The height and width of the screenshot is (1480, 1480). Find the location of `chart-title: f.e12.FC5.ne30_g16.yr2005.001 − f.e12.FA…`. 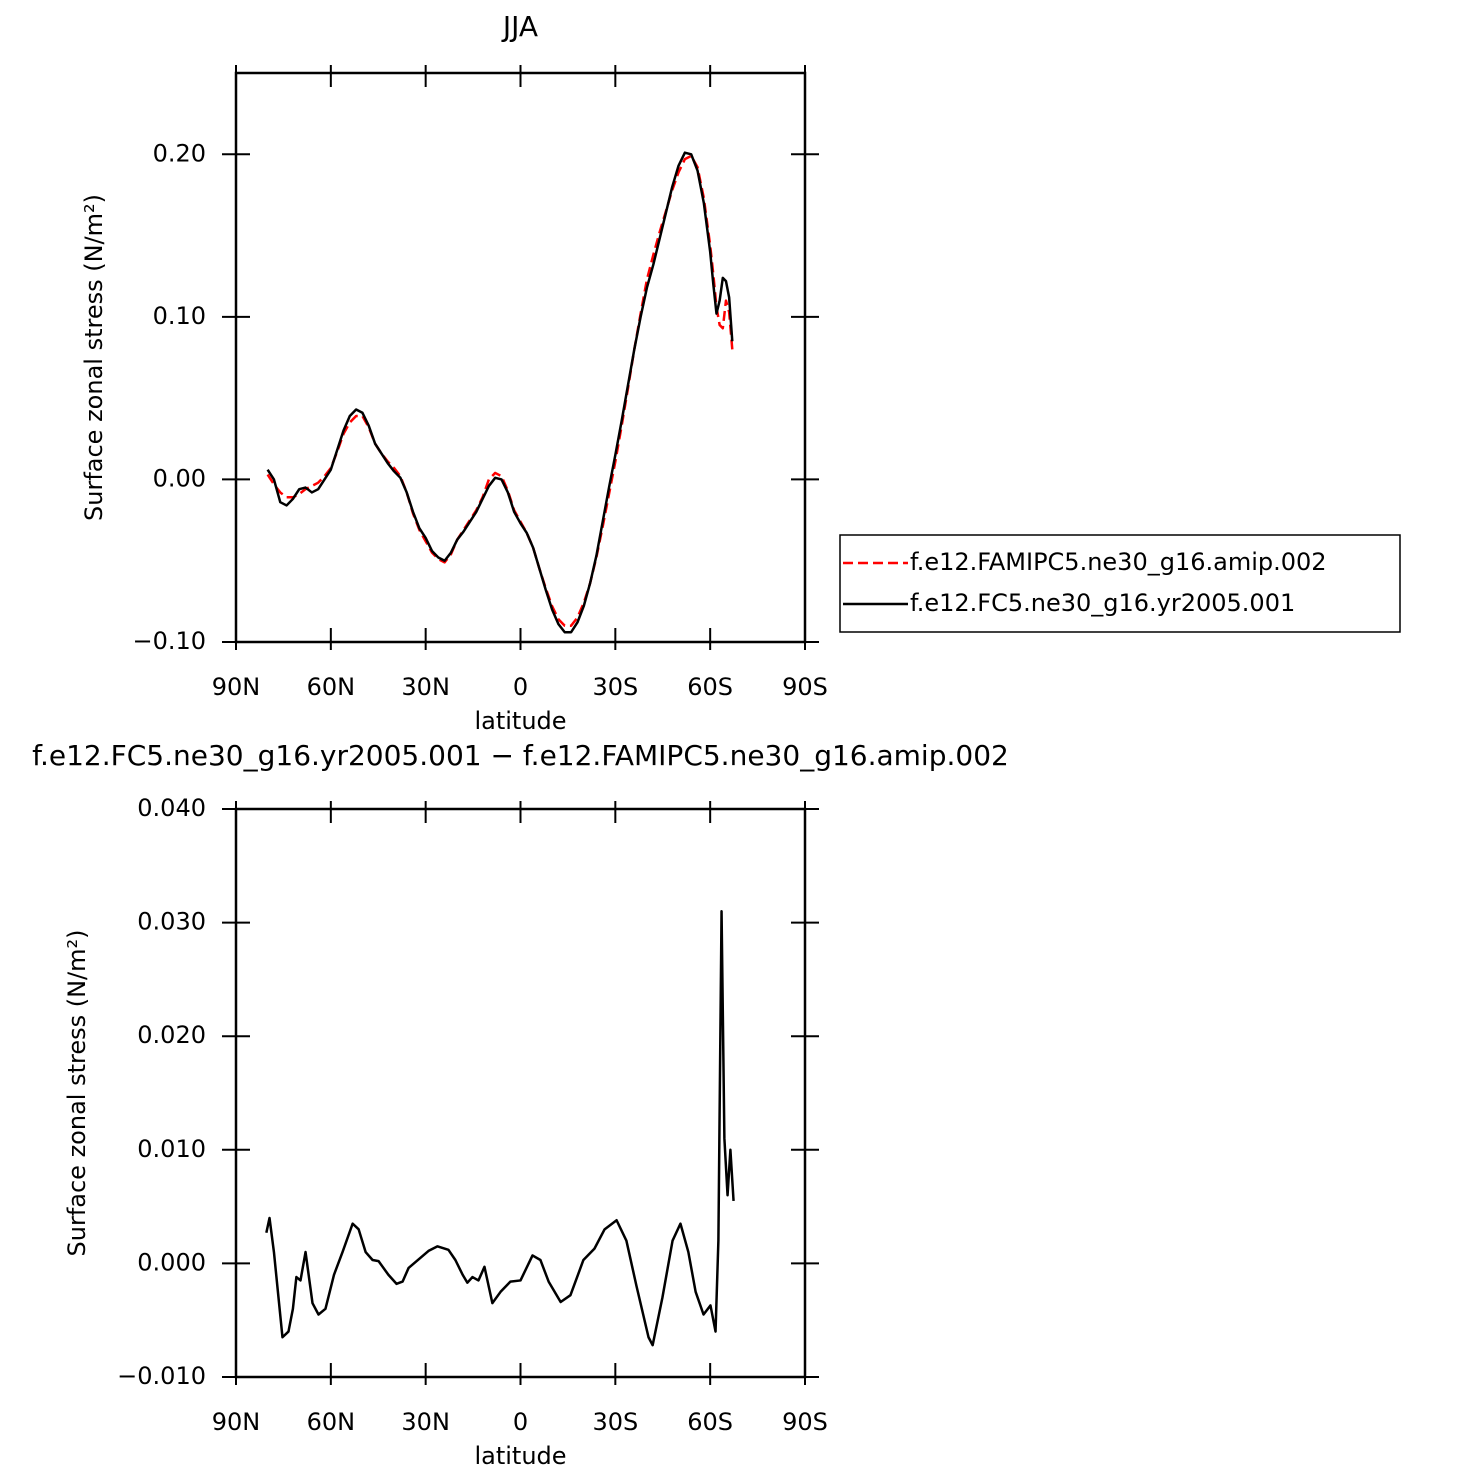

chart-title: f.e12.FC5.ne30_g16.yr2005.001 − f.e12.FA… is located at coordinates (520, 755).